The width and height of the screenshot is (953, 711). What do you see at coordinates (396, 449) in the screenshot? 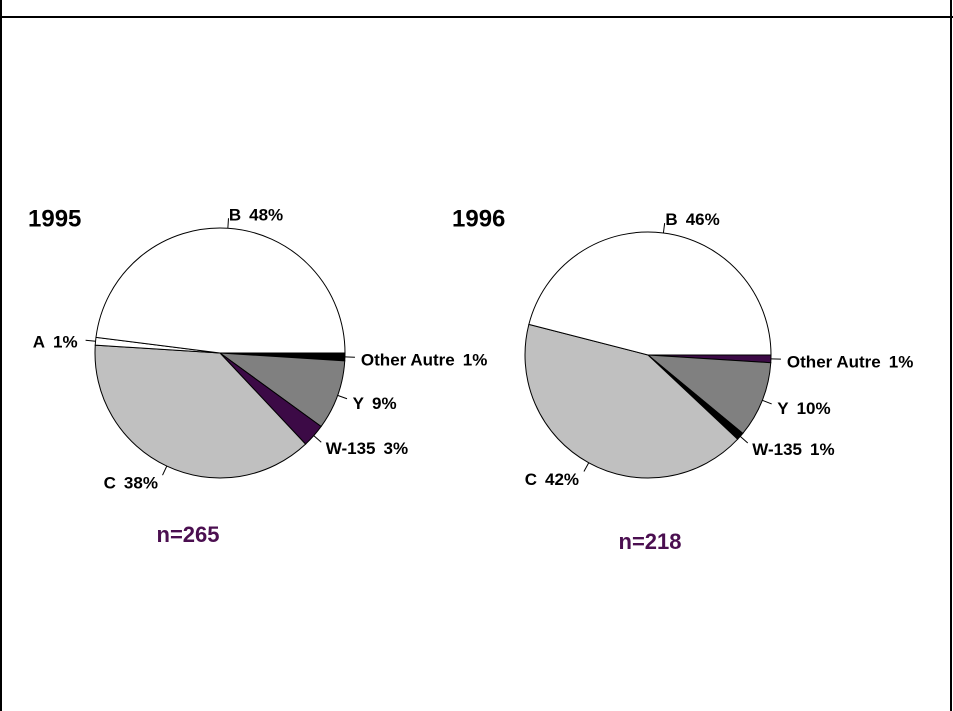
I see `value-label: 3%` at bounding box center [396, 449].